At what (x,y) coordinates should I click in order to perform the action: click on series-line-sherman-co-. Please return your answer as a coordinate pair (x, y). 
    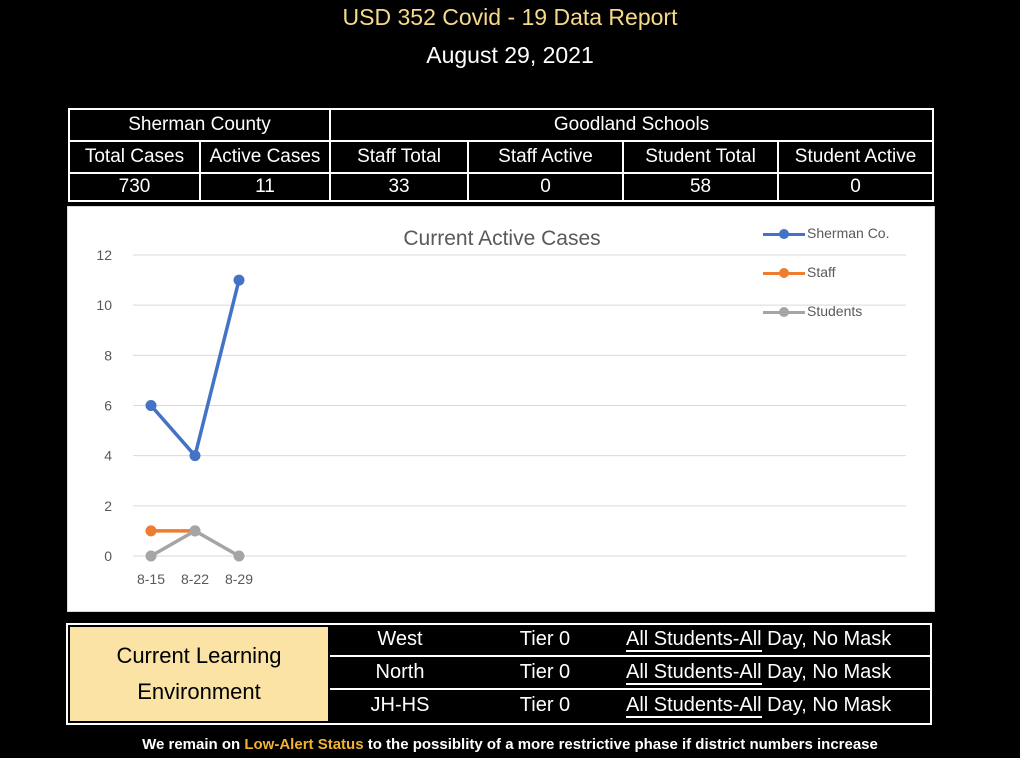
    Looking at the image, I should click on (195, 368).